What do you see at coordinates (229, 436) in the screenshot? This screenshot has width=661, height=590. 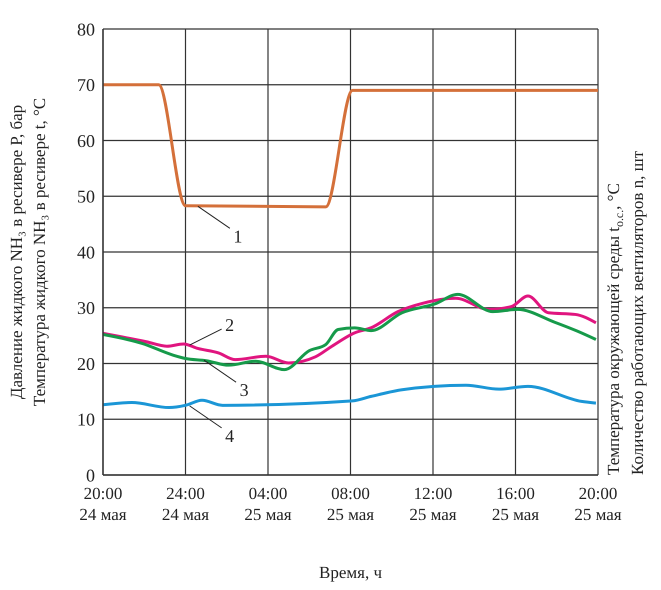 I see `annotation: 4` at bounding box center [229, 436].